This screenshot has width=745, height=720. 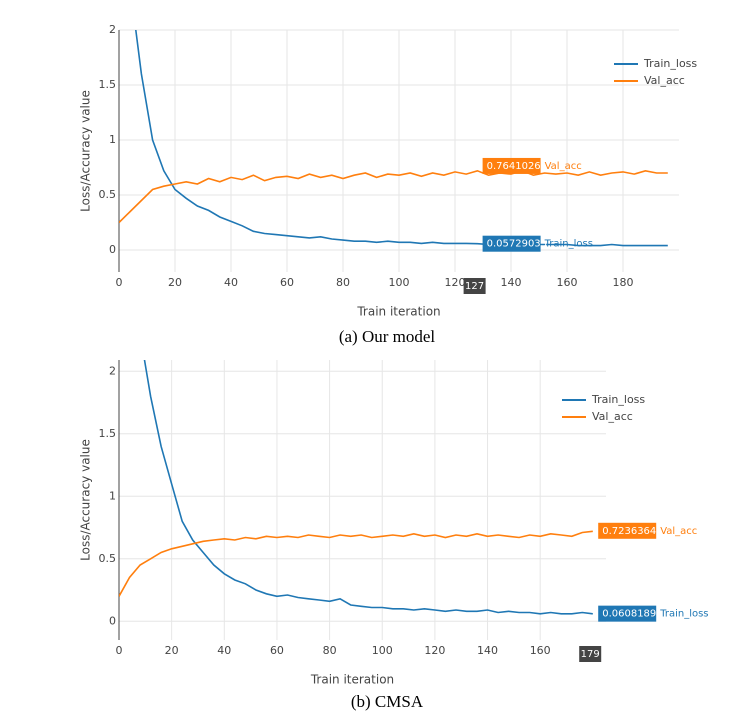 What do you see at coordinates (632, 614) in the screenshot?
I see `tooltip-value: 0.06081894` at bounding box center [632, 614].